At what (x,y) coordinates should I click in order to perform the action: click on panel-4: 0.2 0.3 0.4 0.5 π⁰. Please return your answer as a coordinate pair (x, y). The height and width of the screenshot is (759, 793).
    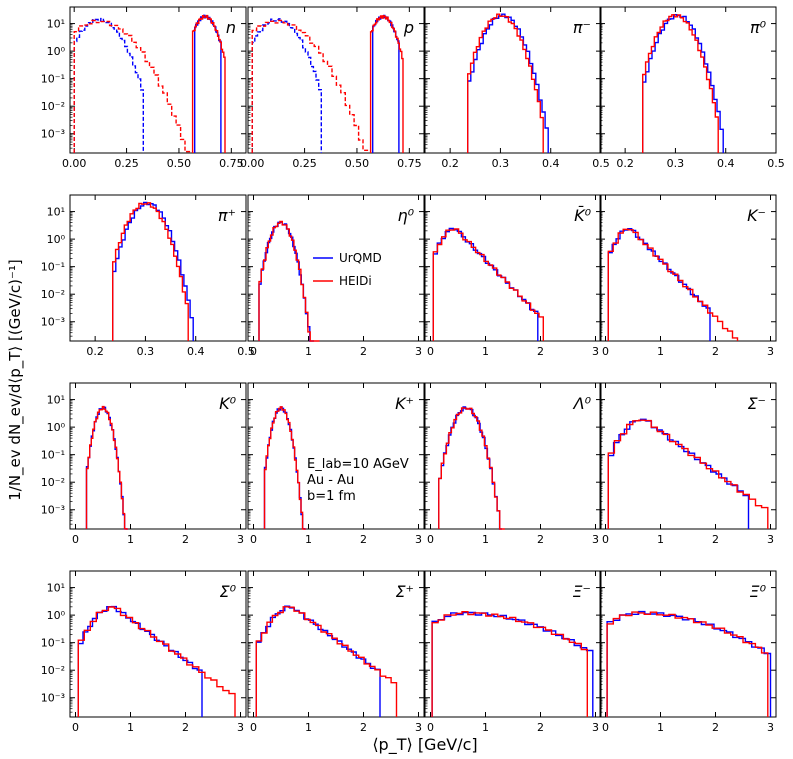
    Looking at the image, I should click on (692, 88).